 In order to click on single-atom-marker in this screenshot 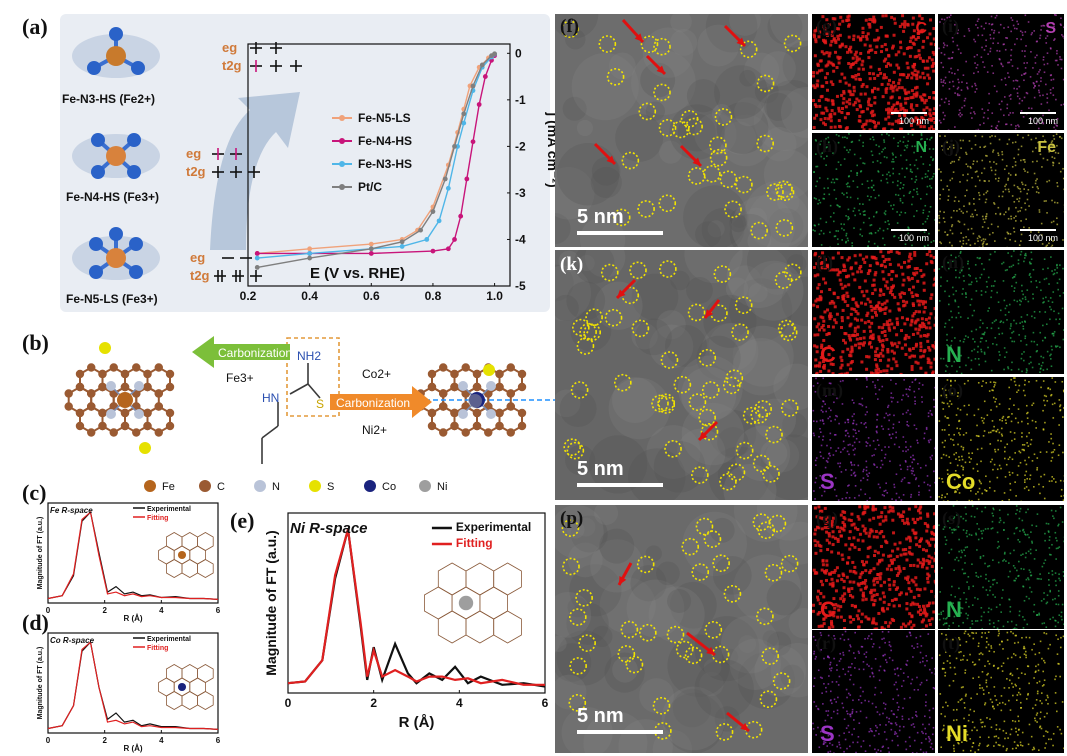, I will do `click(736, 472)`.